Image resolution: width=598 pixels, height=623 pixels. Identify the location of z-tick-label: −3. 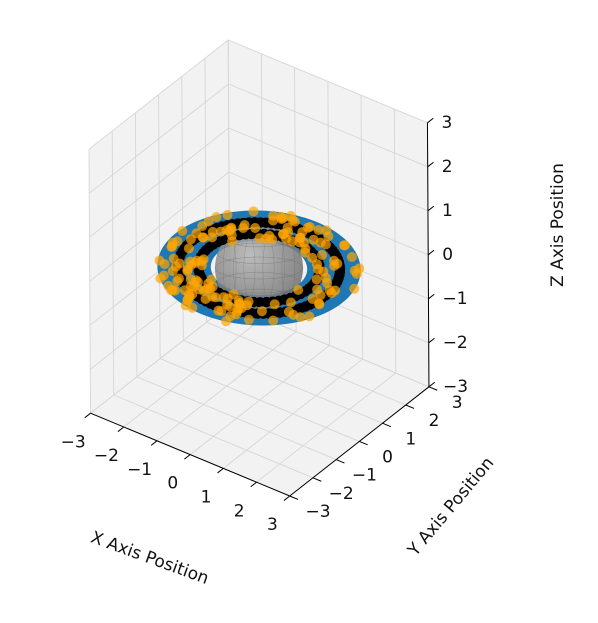
(455, 387).